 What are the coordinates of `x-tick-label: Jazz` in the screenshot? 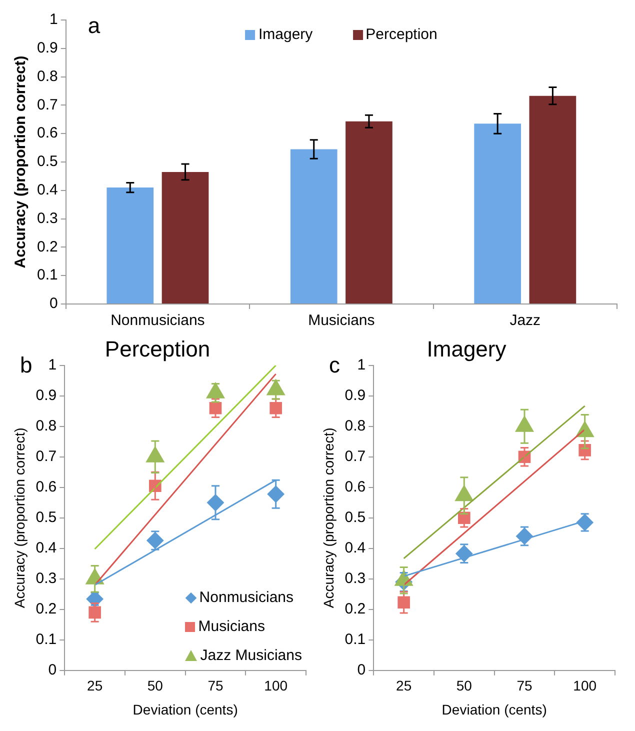 It's located at (525, 321).